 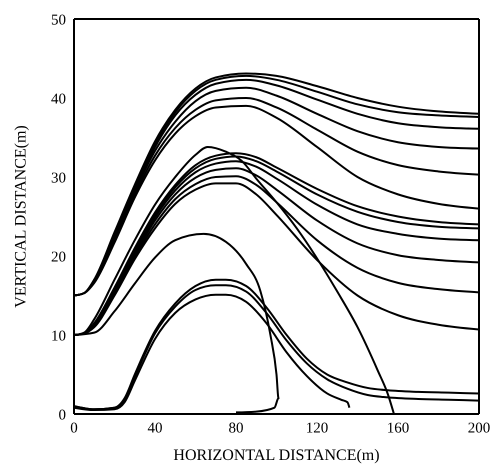 What do you see at coordinates (74, 428) in the screenshot?
I see `x-tick-label: 0` at bounding box center [74, 428].